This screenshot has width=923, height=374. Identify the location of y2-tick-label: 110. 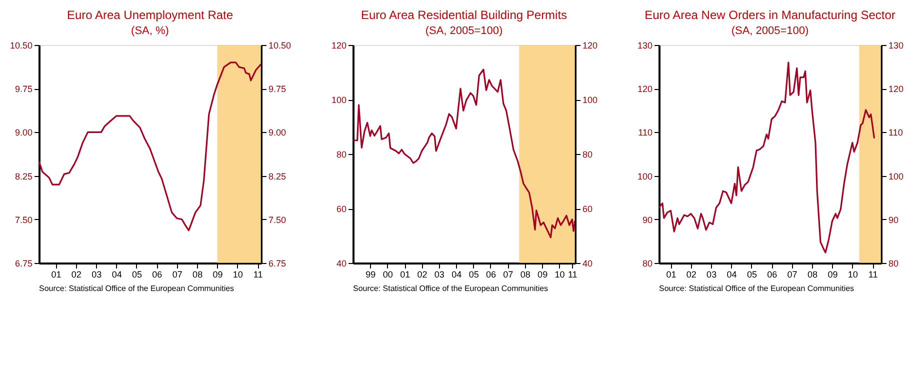
(895, 133).